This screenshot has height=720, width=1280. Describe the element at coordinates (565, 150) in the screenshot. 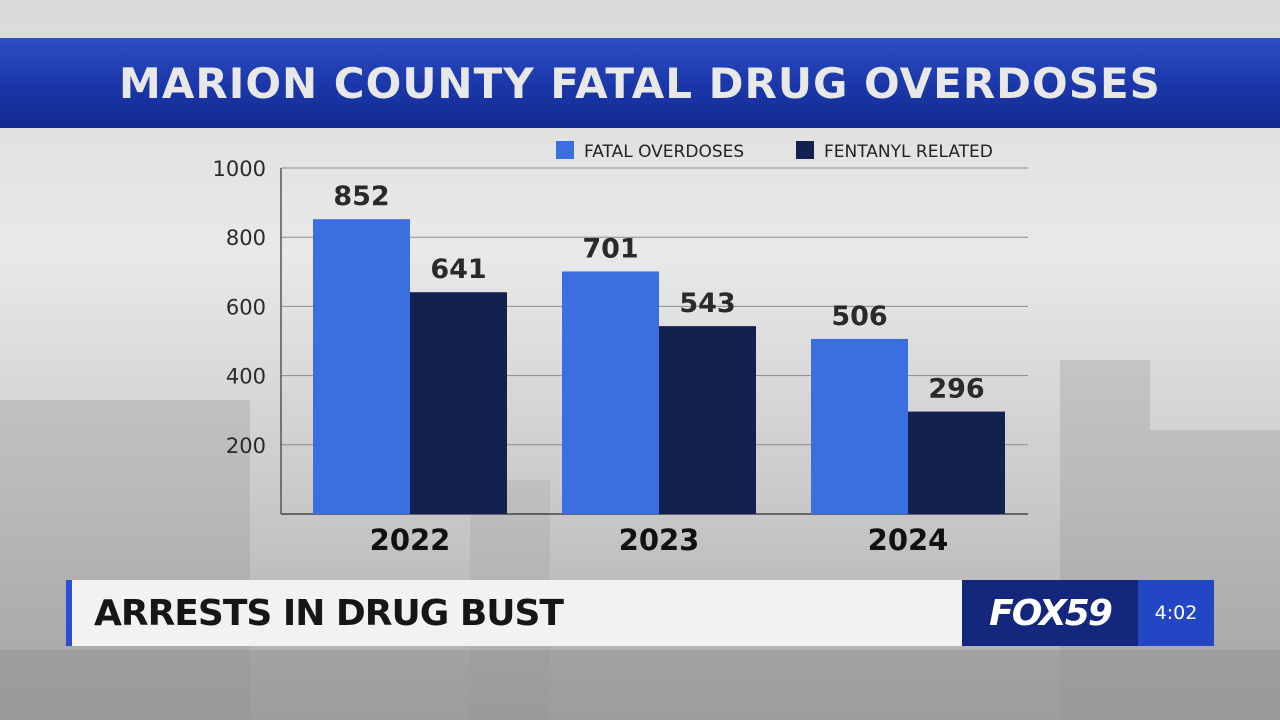

I see `legend-swatch-fatal-overdoses` at that location.